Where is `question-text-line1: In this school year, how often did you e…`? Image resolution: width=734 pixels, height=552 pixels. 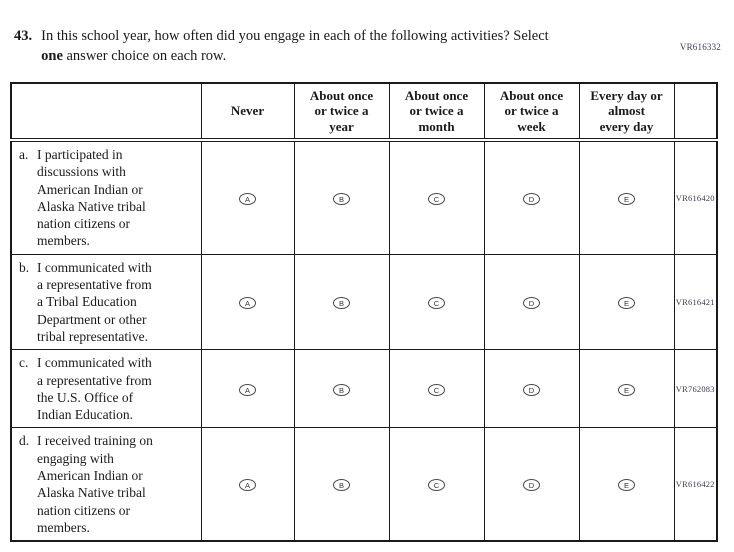
question-text-line1: In this school year, how often did you e… is located at coordinates (295, 36).